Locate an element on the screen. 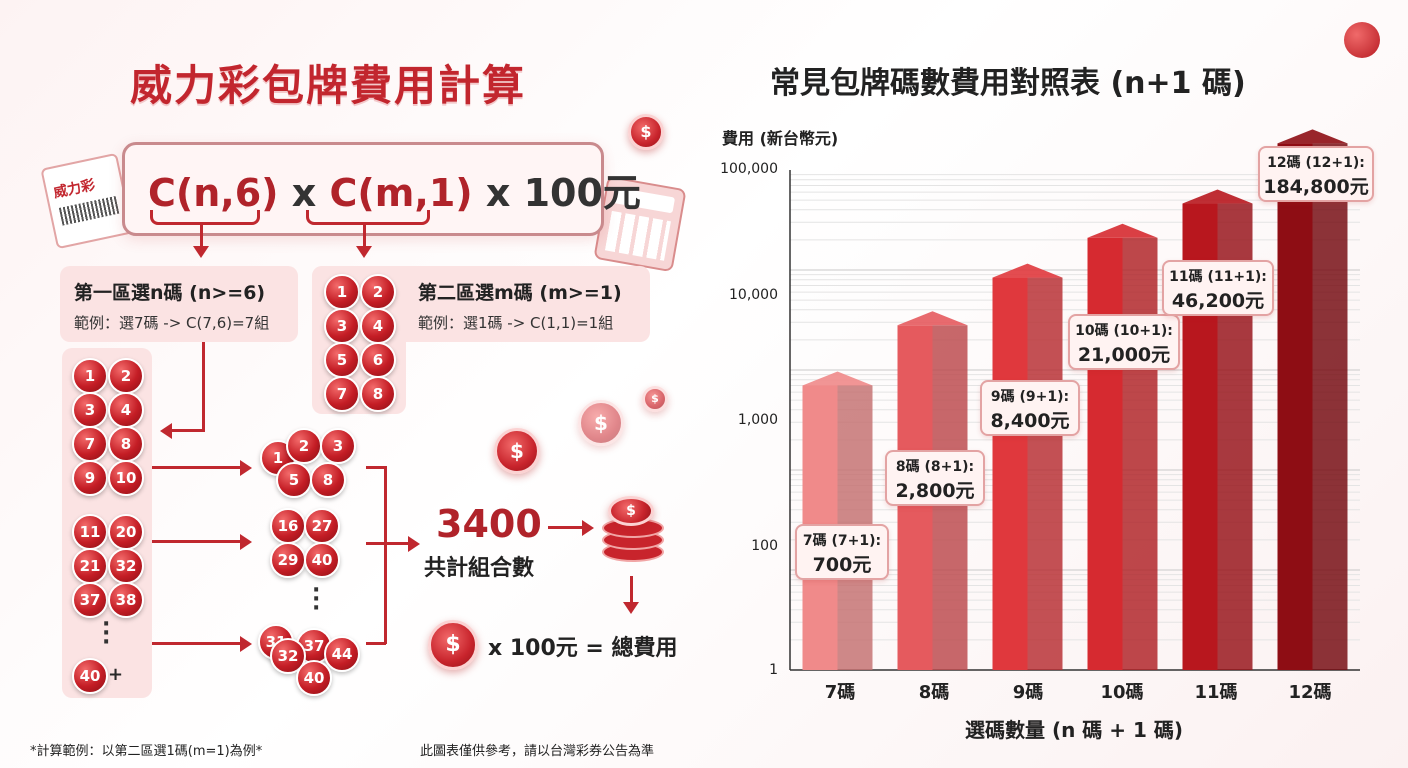  y-tick-label: 100,000 is located at coordinates (749, 169).